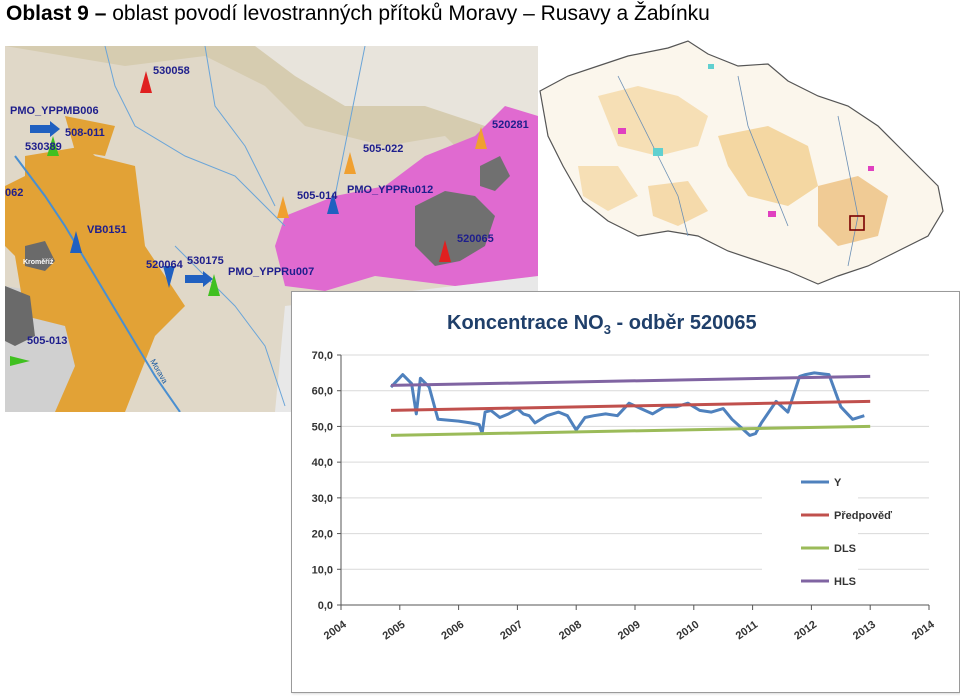 This screenshot has width=960, height=697. I want to click on x-tick-label: 2014, so click(924, 630).